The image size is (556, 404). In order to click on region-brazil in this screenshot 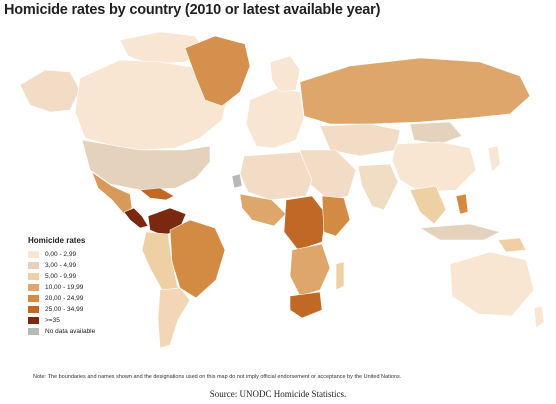, I will do `click(197, 259)`.